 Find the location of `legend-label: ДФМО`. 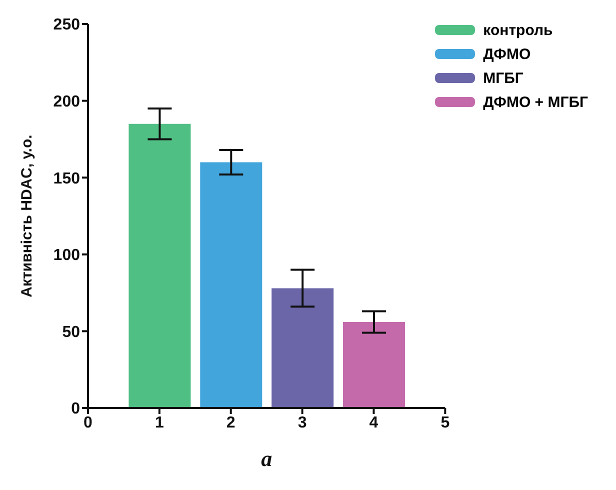

legend-label: ДФМО is located at coordinates (507, 54).